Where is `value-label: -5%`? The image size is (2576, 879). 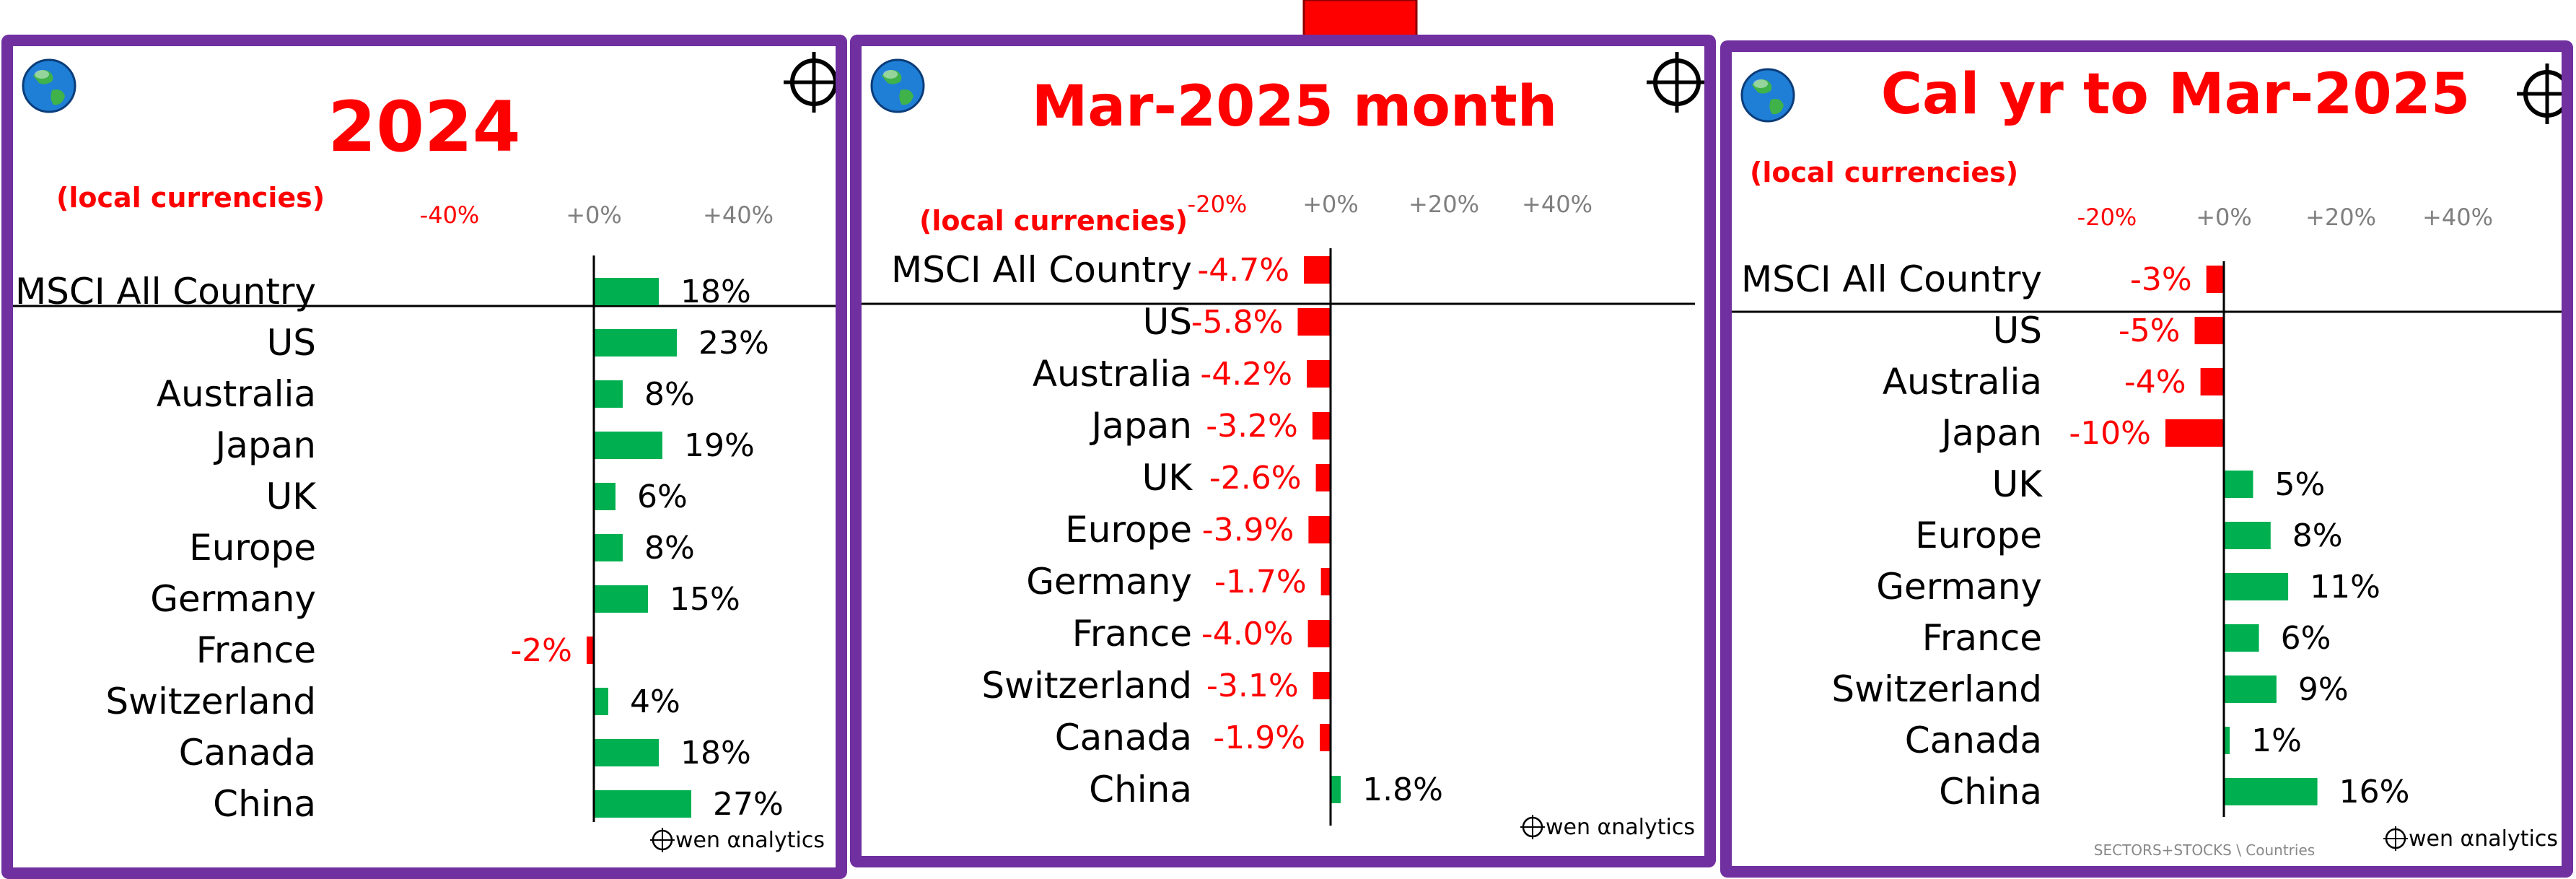 value-label: -5% is located at coordinates (2150, 330).